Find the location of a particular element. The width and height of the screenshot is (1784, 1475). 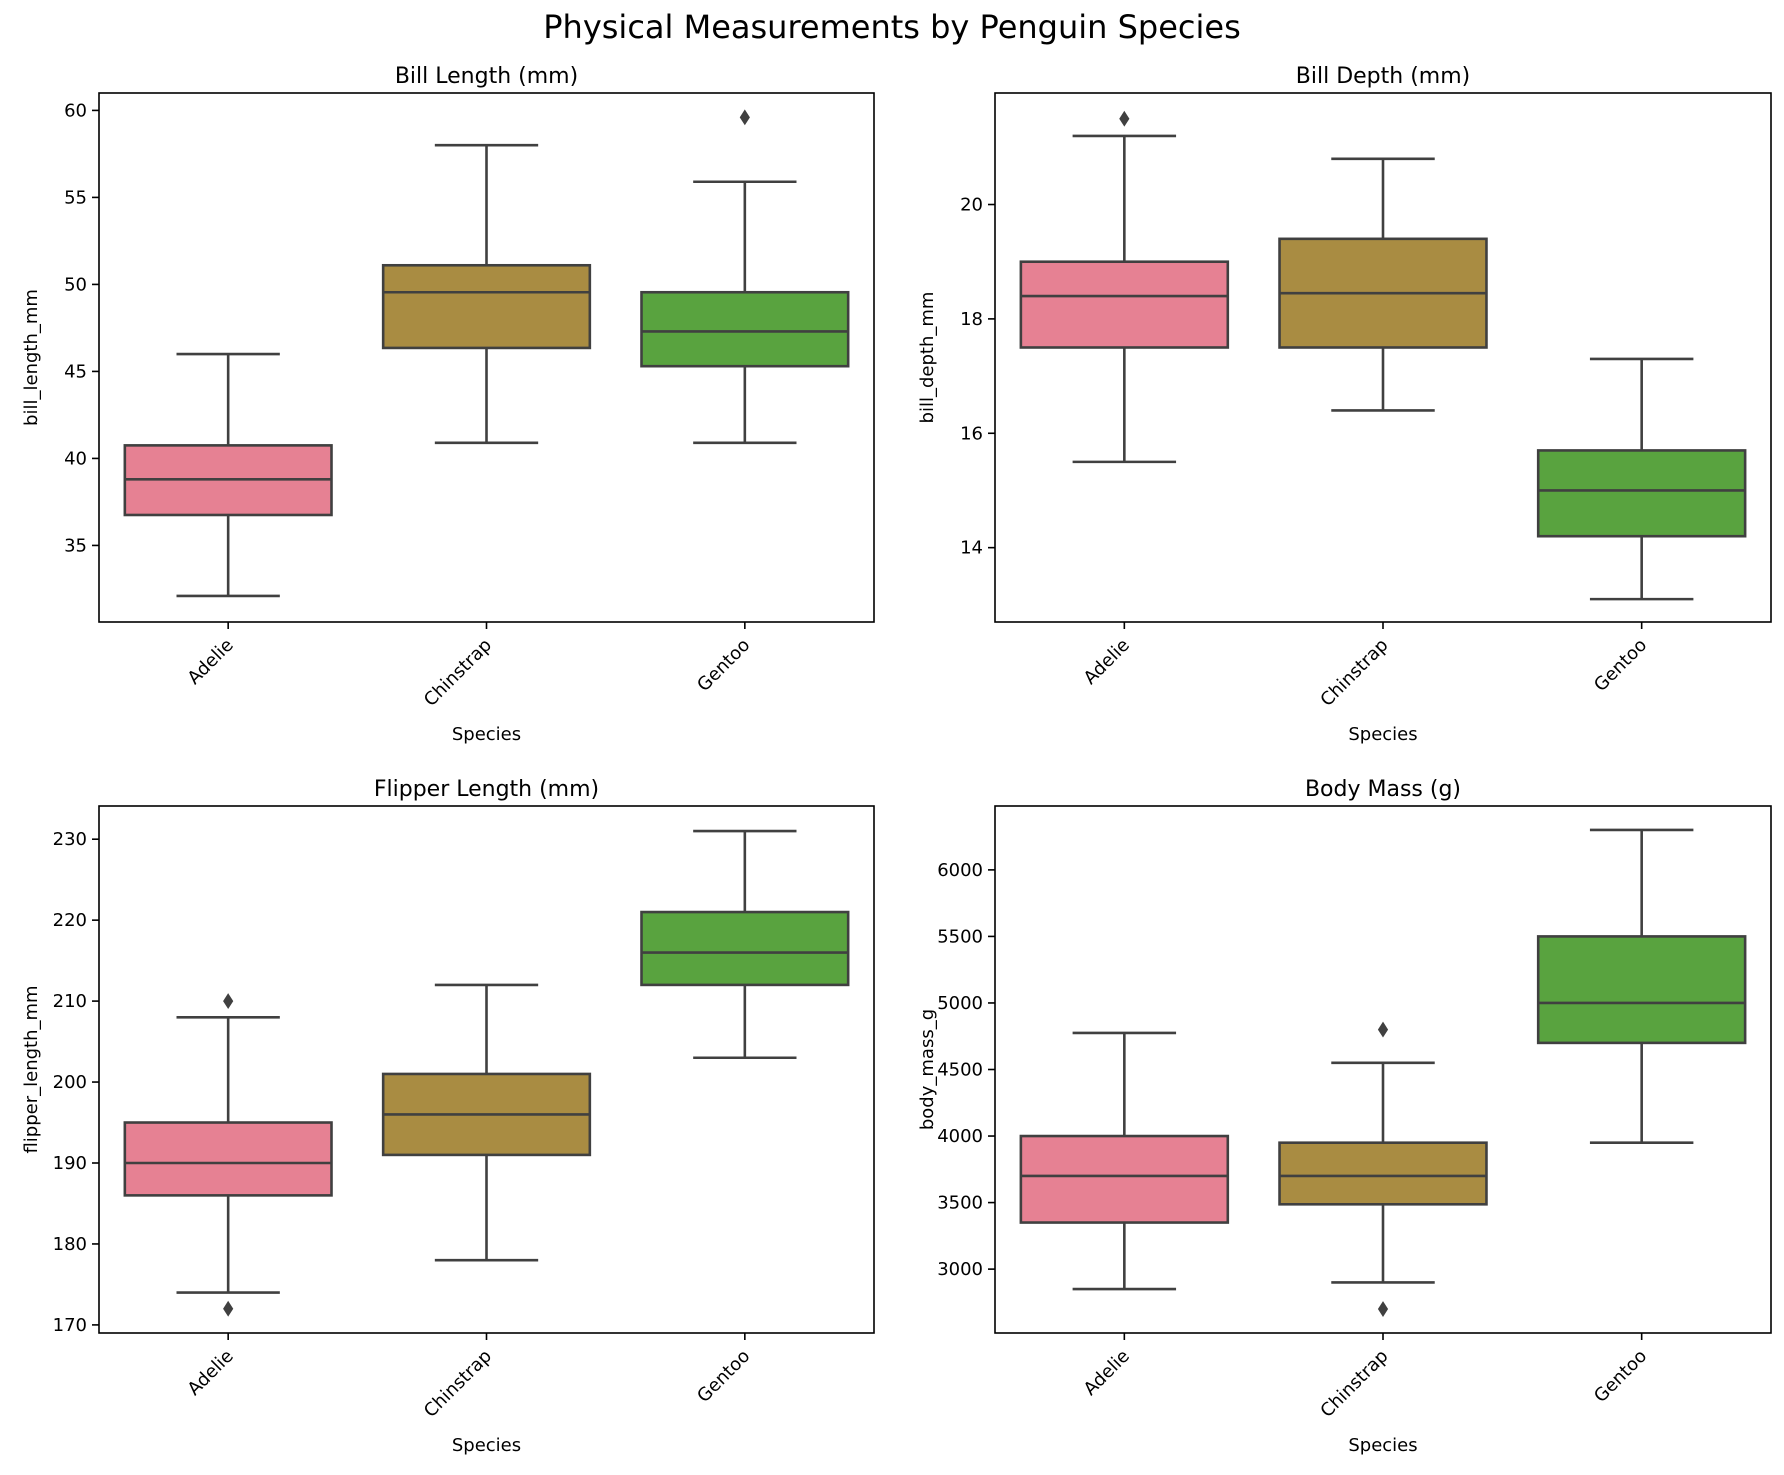

bill-length-box-chinstrap is located at coordinates (486, 294).